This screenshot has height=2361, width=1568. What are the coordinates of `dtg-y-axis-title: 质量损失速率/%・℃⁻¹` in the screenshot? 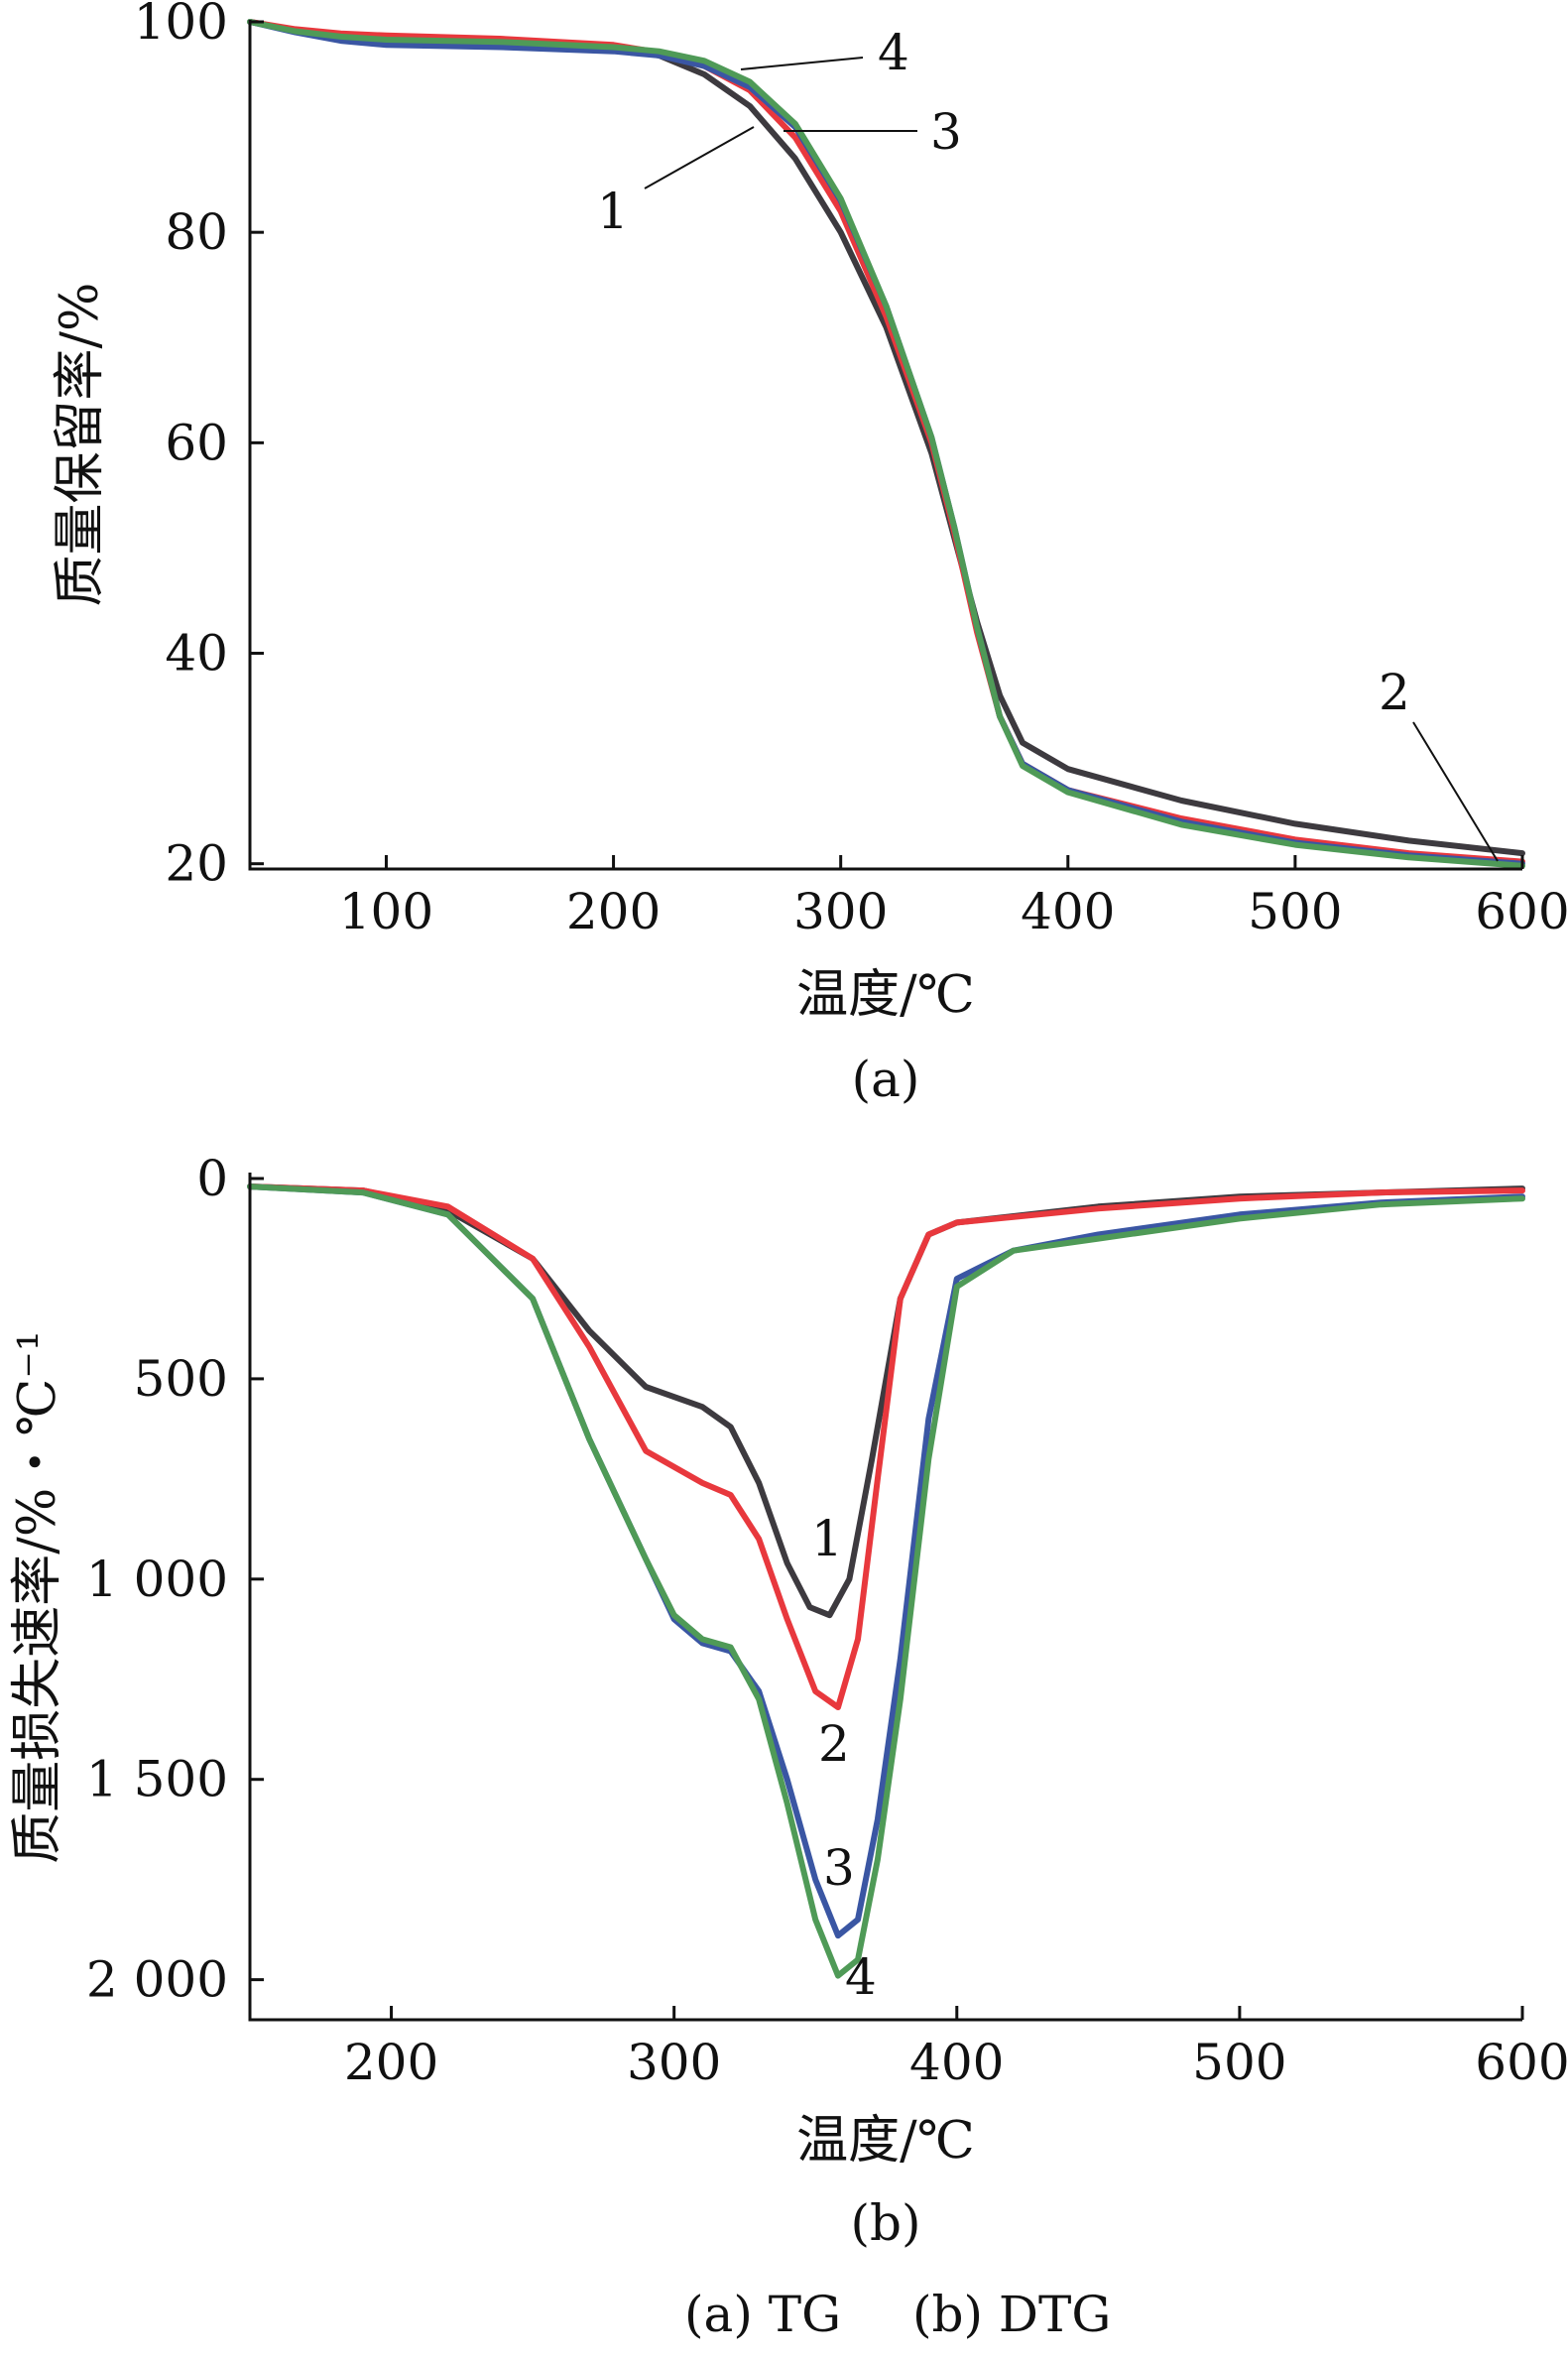 It's located at (37, 1596).